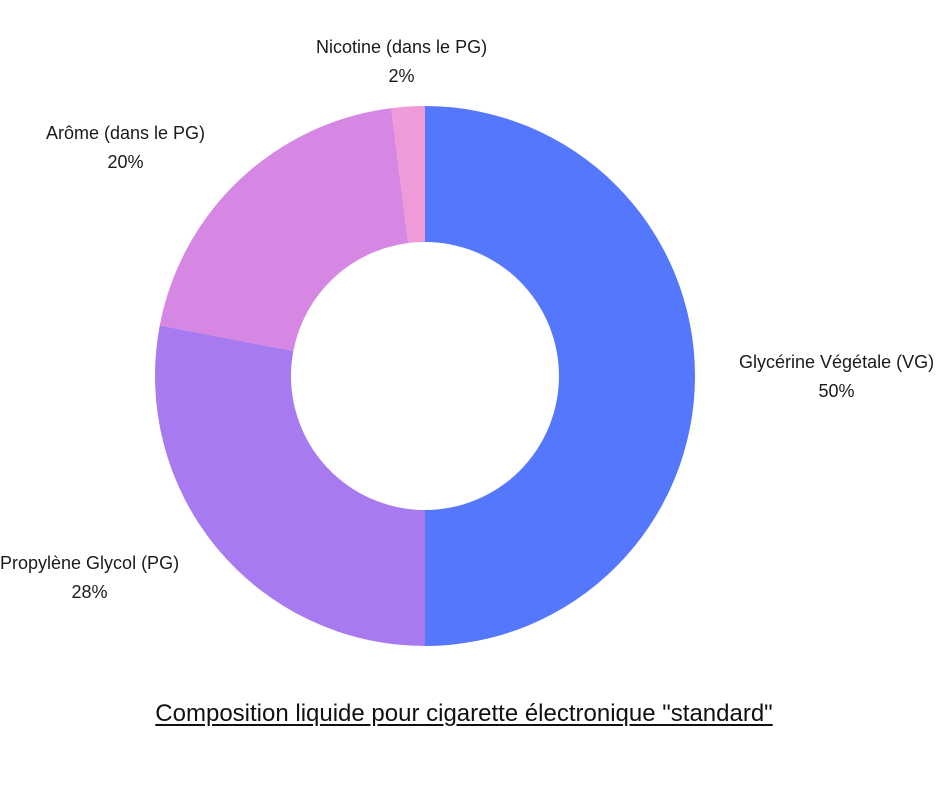 The height and width of the screenshot is (788, 940). Describe the element at coordinates (408, 175) in the screenshot. I see `slice-nicotine` at that location.